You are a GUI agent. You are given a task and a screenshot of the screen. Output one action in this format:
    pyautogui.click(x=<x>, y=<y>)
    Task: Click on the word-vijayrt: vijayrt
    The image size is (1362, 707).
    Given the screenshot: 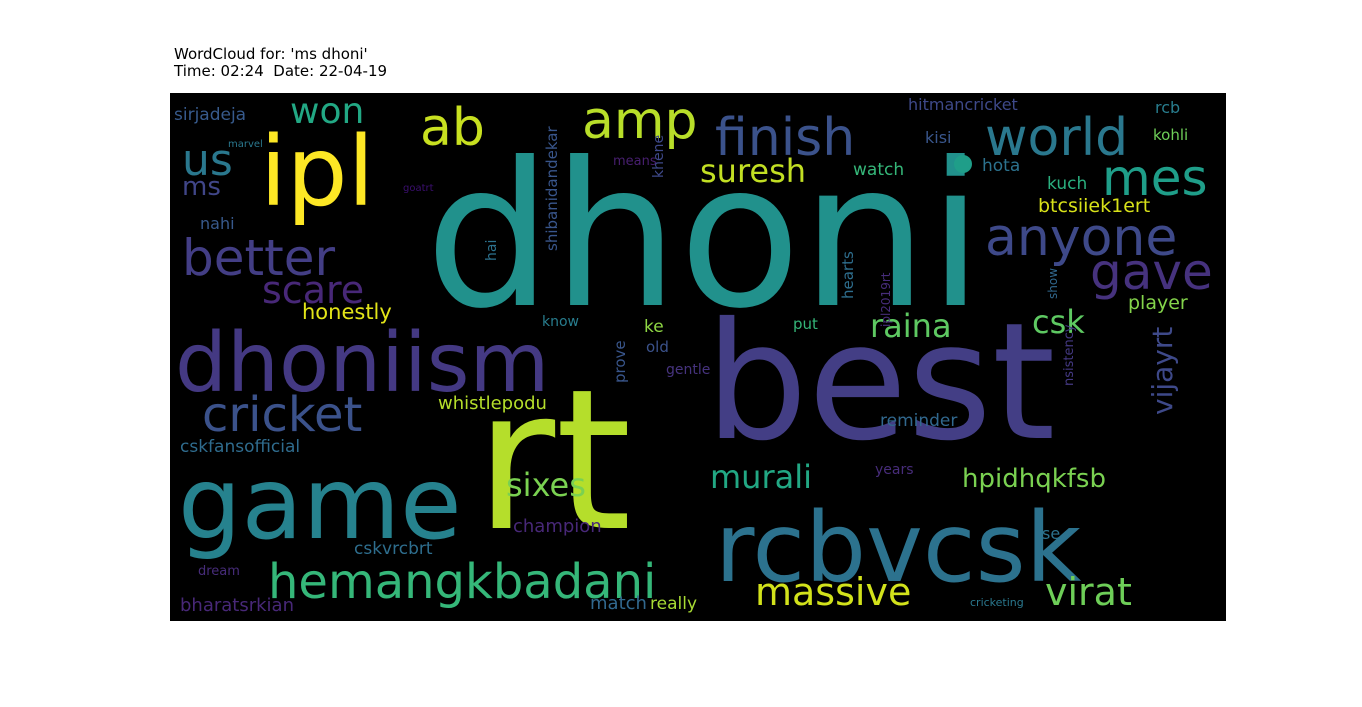 What is the action you would take?
    pyautogui.click(x=1162, y=371)
    